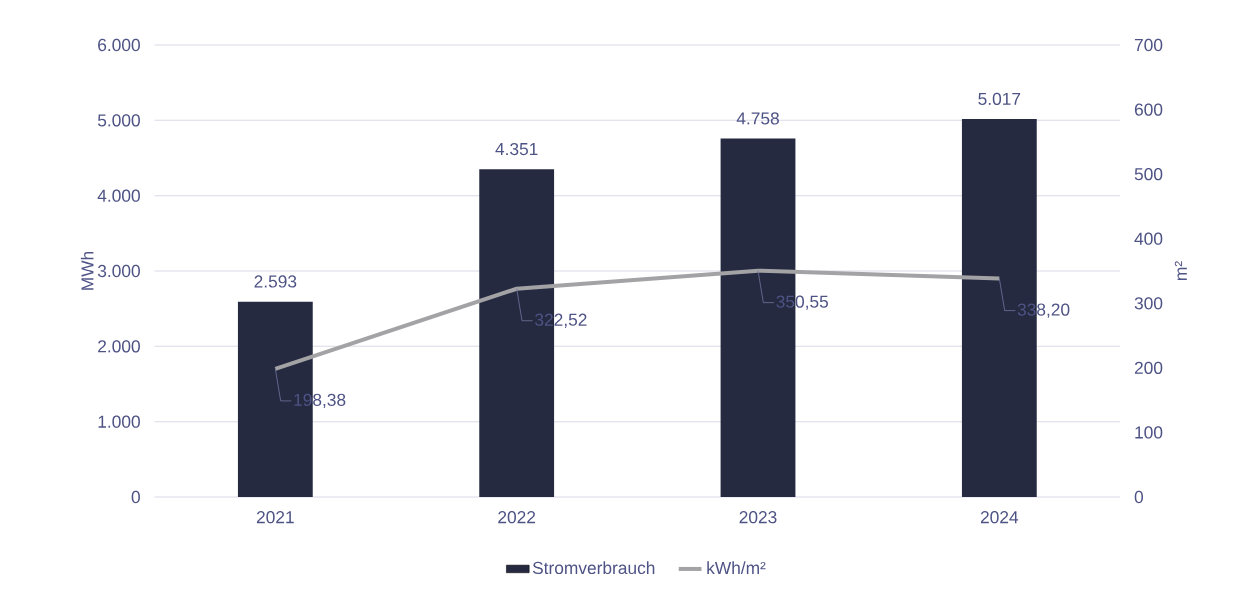 The width and height of the screenshot is (1250, 601). Describe the element at coordinates (119, 421) in the screenshot. I see `y-tick-label: 1.000` at that location.